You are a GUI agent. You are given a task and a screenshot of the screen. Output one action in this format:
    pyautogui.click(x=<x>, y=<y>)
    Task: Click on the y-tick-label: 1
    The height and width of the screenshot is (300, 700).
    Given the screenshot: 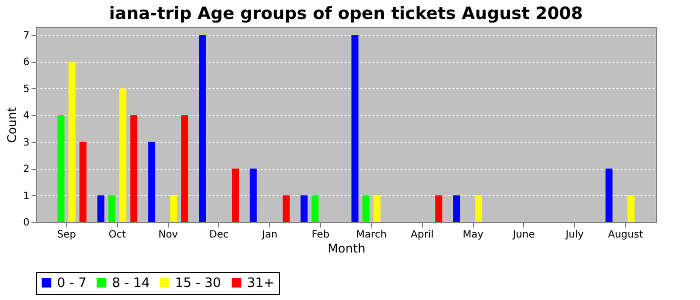 What is the action you would take?
    pyautogui.click(x=26, y=196)
    